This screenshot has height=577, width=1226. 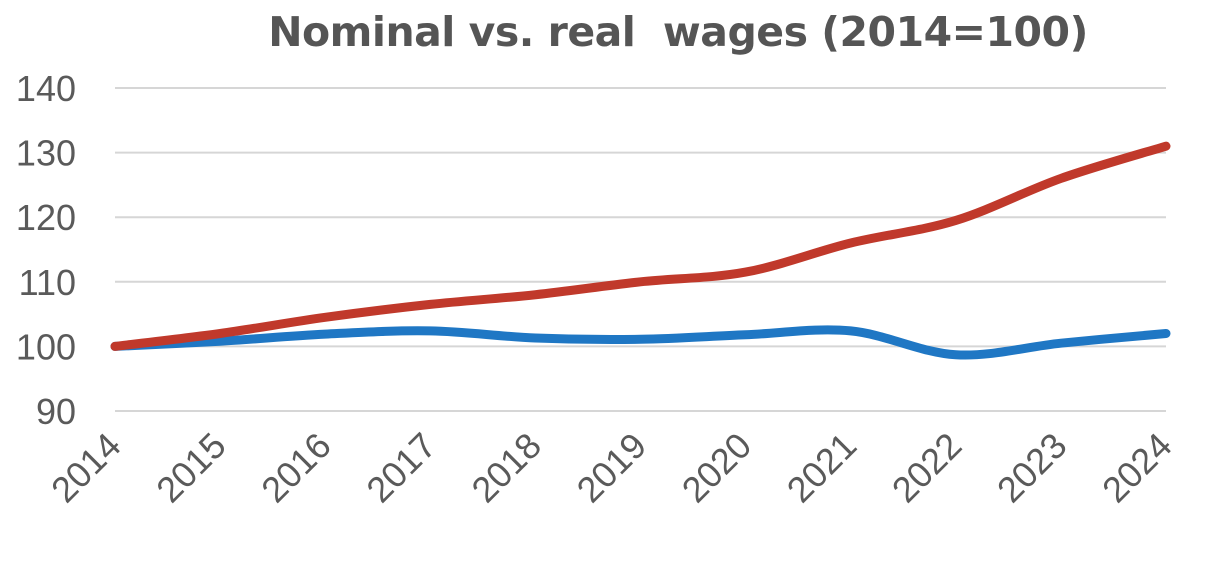 What do you see at coordinates (86, 468) in the screenshot?
I see `x-tick-label: 2014` at bounding box center [86, 468].